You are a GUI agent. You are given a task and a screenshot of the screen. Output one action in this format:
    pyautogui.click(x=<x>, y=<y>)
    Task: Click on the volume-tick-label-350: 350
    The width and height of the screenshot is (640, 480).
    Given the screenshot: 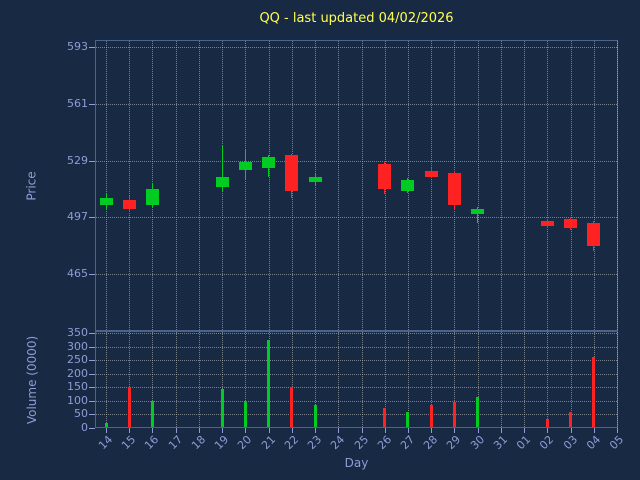 What is the action you would take?
    pyautogui.click(x=77, y=332)
    